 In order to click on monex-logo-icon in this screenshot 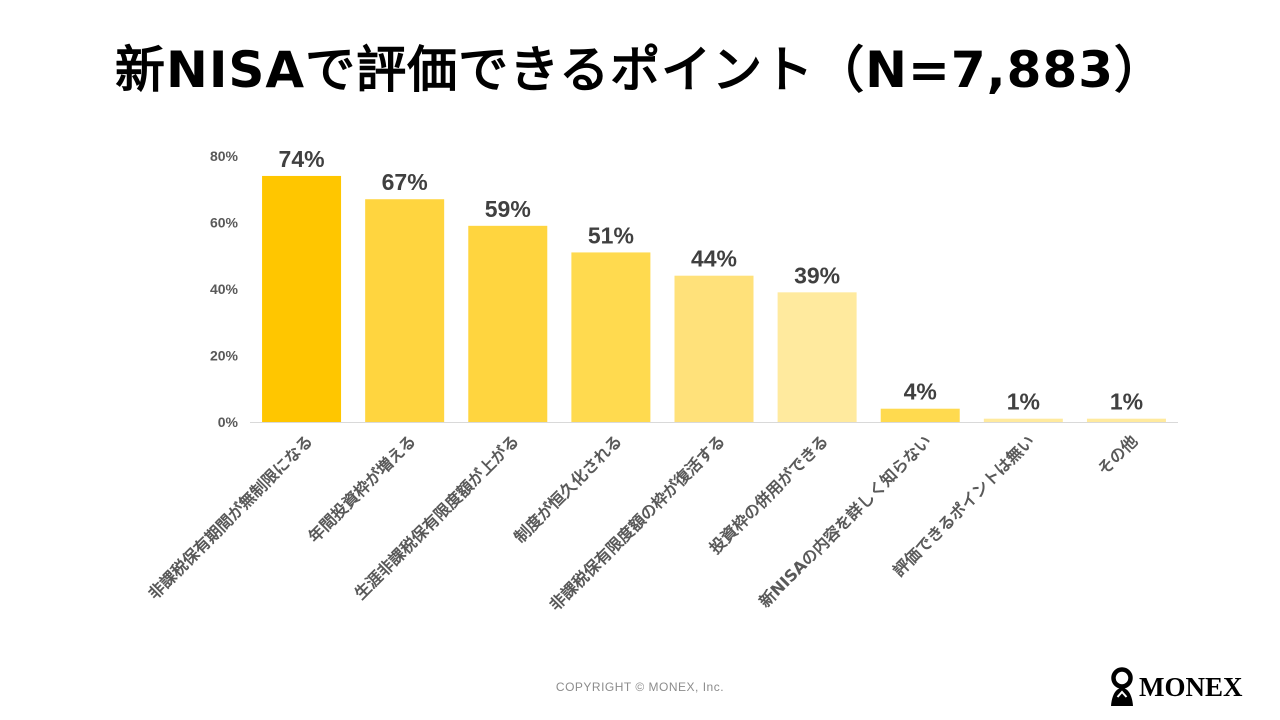, I will do `click(1122, 686)`.